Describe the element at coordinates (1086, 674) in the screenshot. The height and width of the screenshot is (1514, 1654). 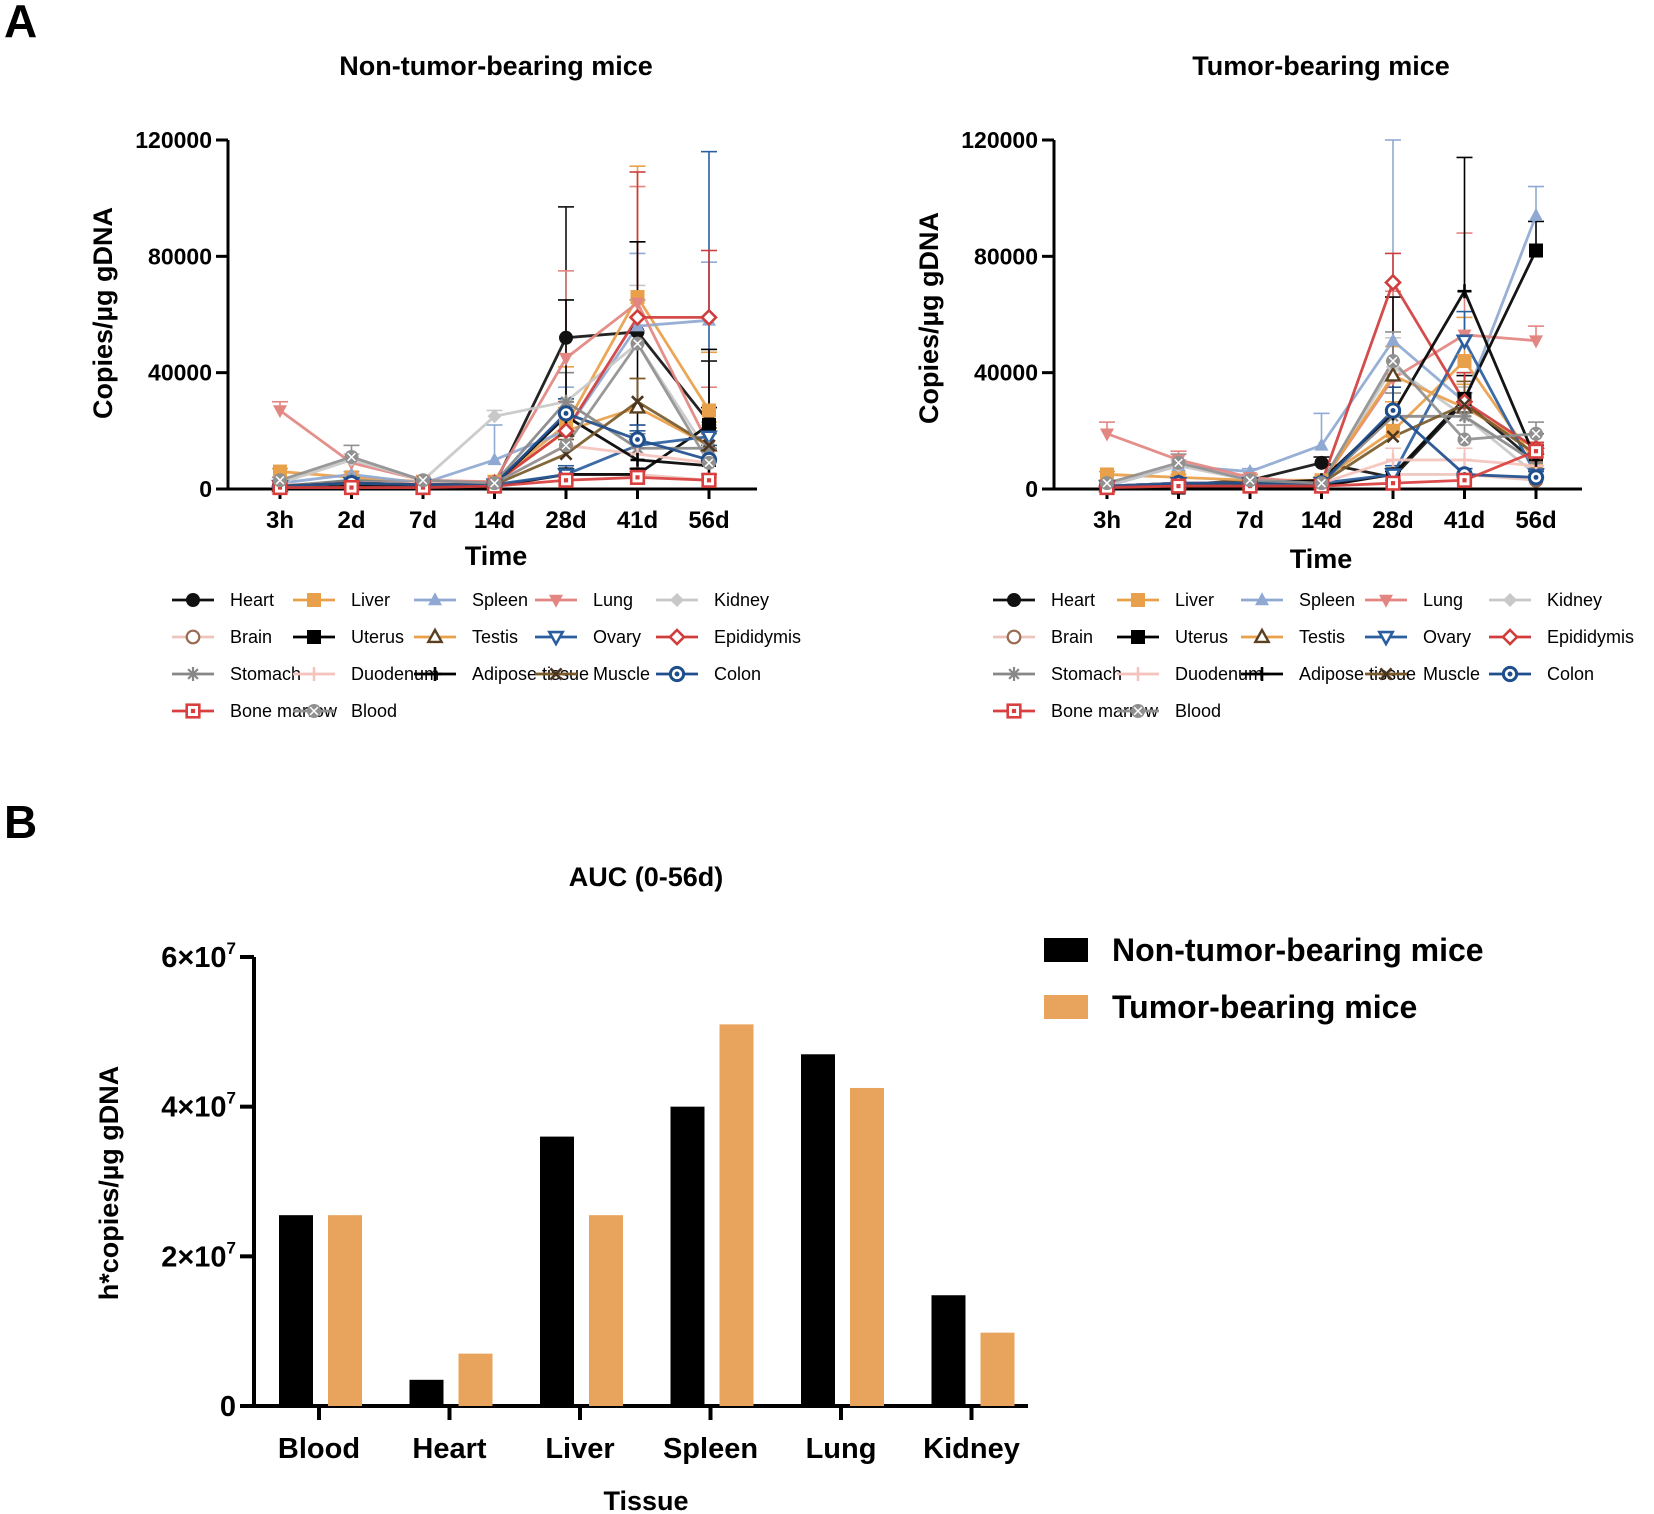
I see `legend-label: Stomach` at that location.